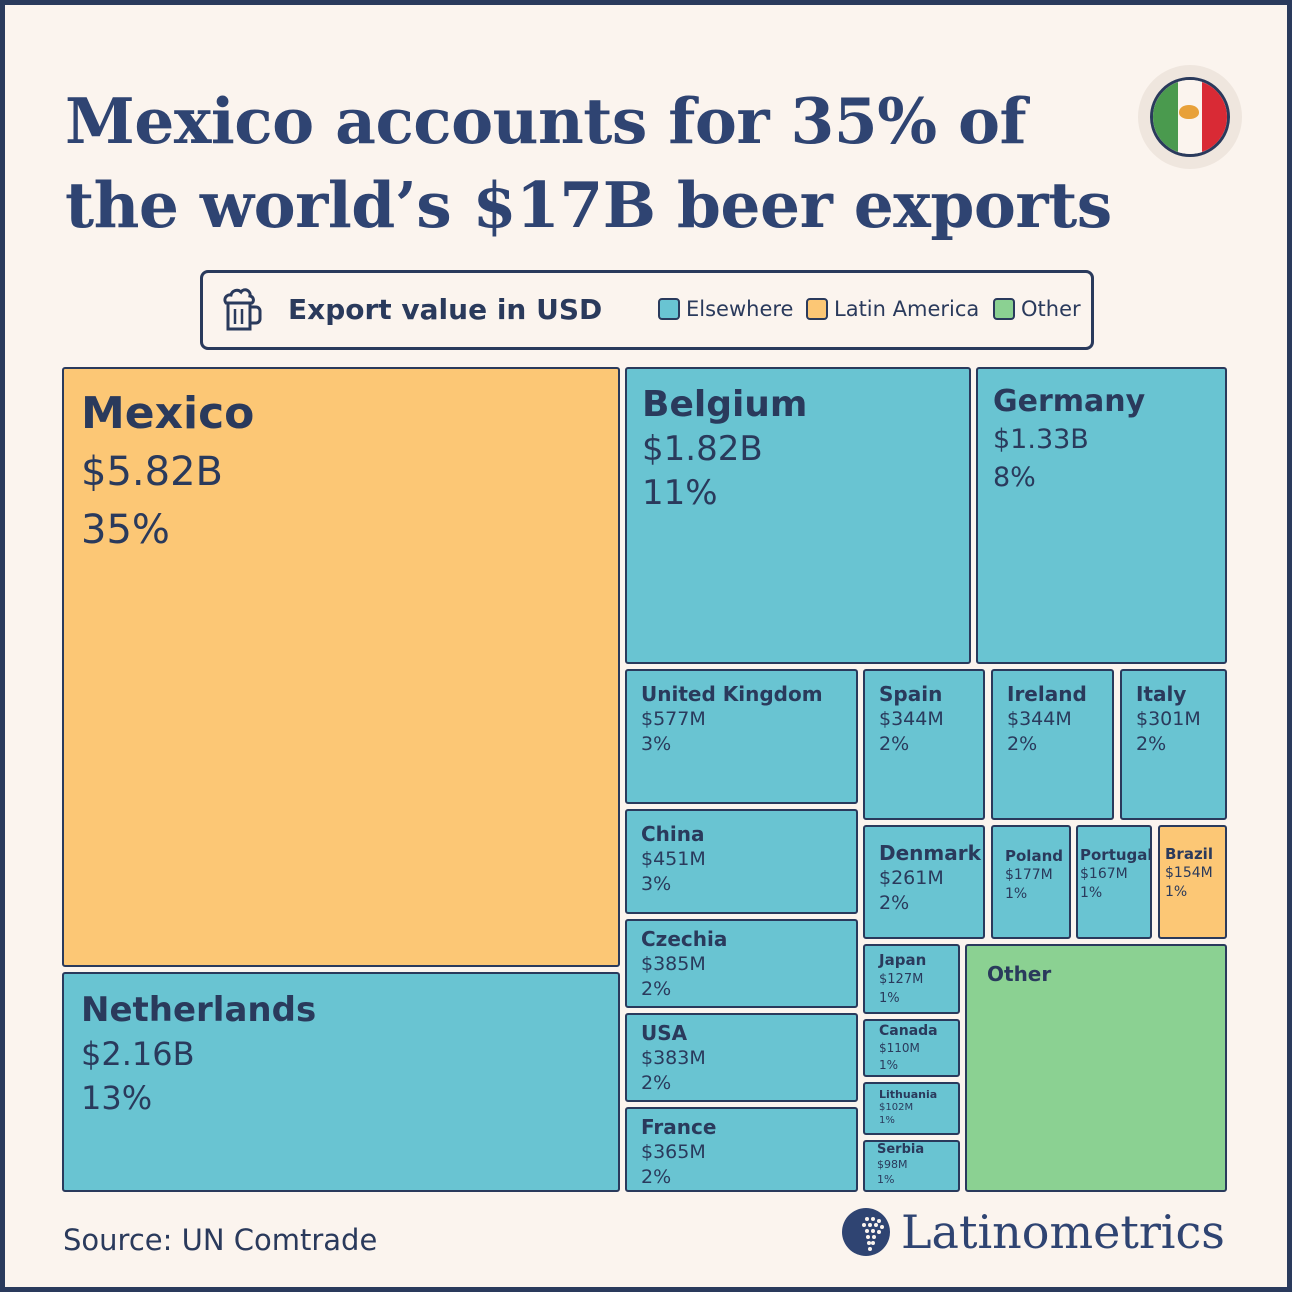 The image size is (1292, 1292). What do you see at coordinates (117, 1098) in the screenshot?
I see `tile-percent: 13%` at bounding box center [117, 1098].